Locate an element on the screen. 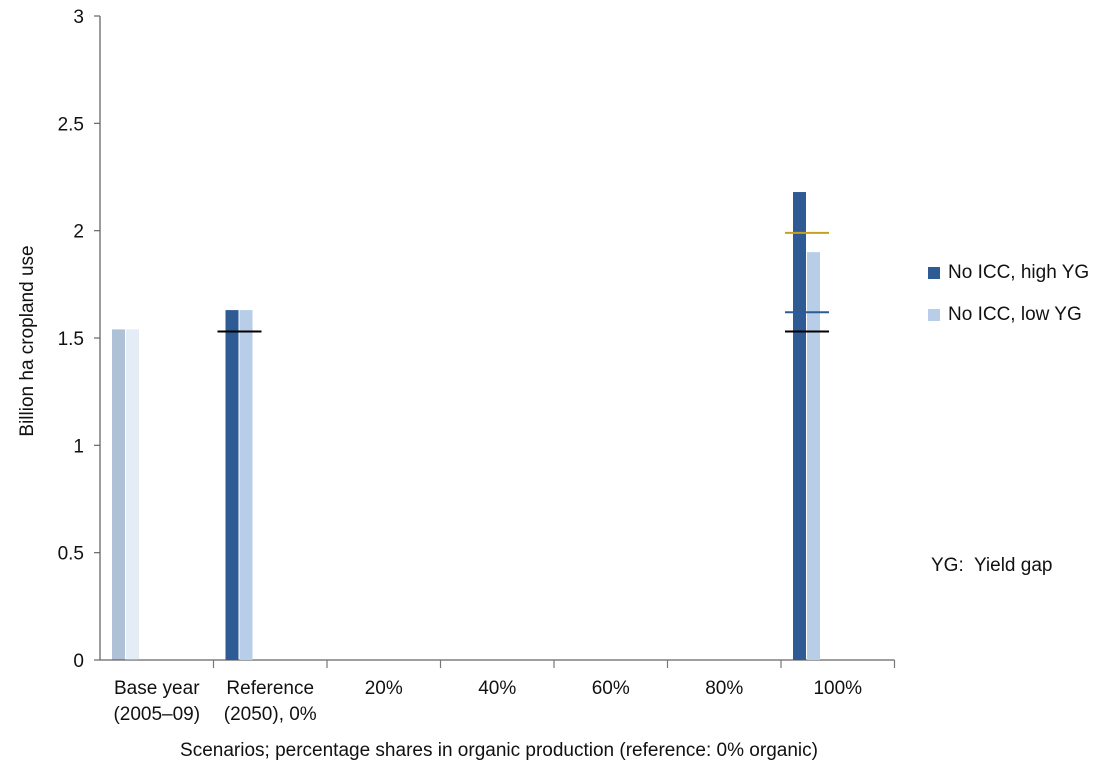  legend-item-high-yg: No ICC, high YG is located at coordinates (1008, 272).